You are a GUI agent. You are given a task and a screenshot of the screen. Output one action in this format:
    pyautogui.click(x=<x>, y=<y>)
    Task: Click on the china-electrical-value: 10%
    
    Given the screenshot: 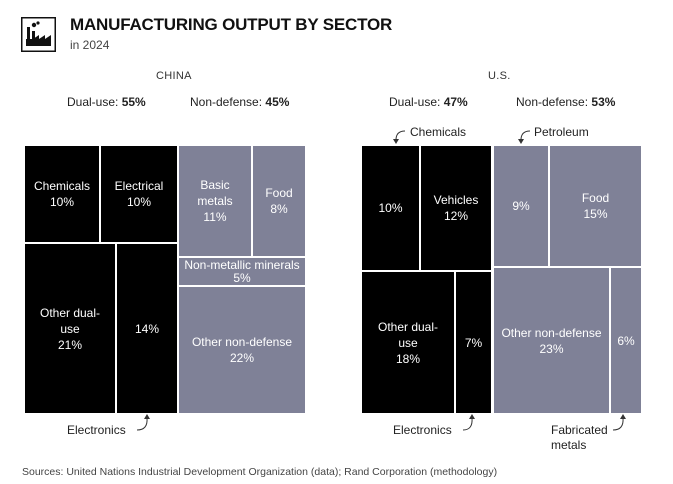 What is the action you would take?
    pyautogui.click(x=139, y=202)
    